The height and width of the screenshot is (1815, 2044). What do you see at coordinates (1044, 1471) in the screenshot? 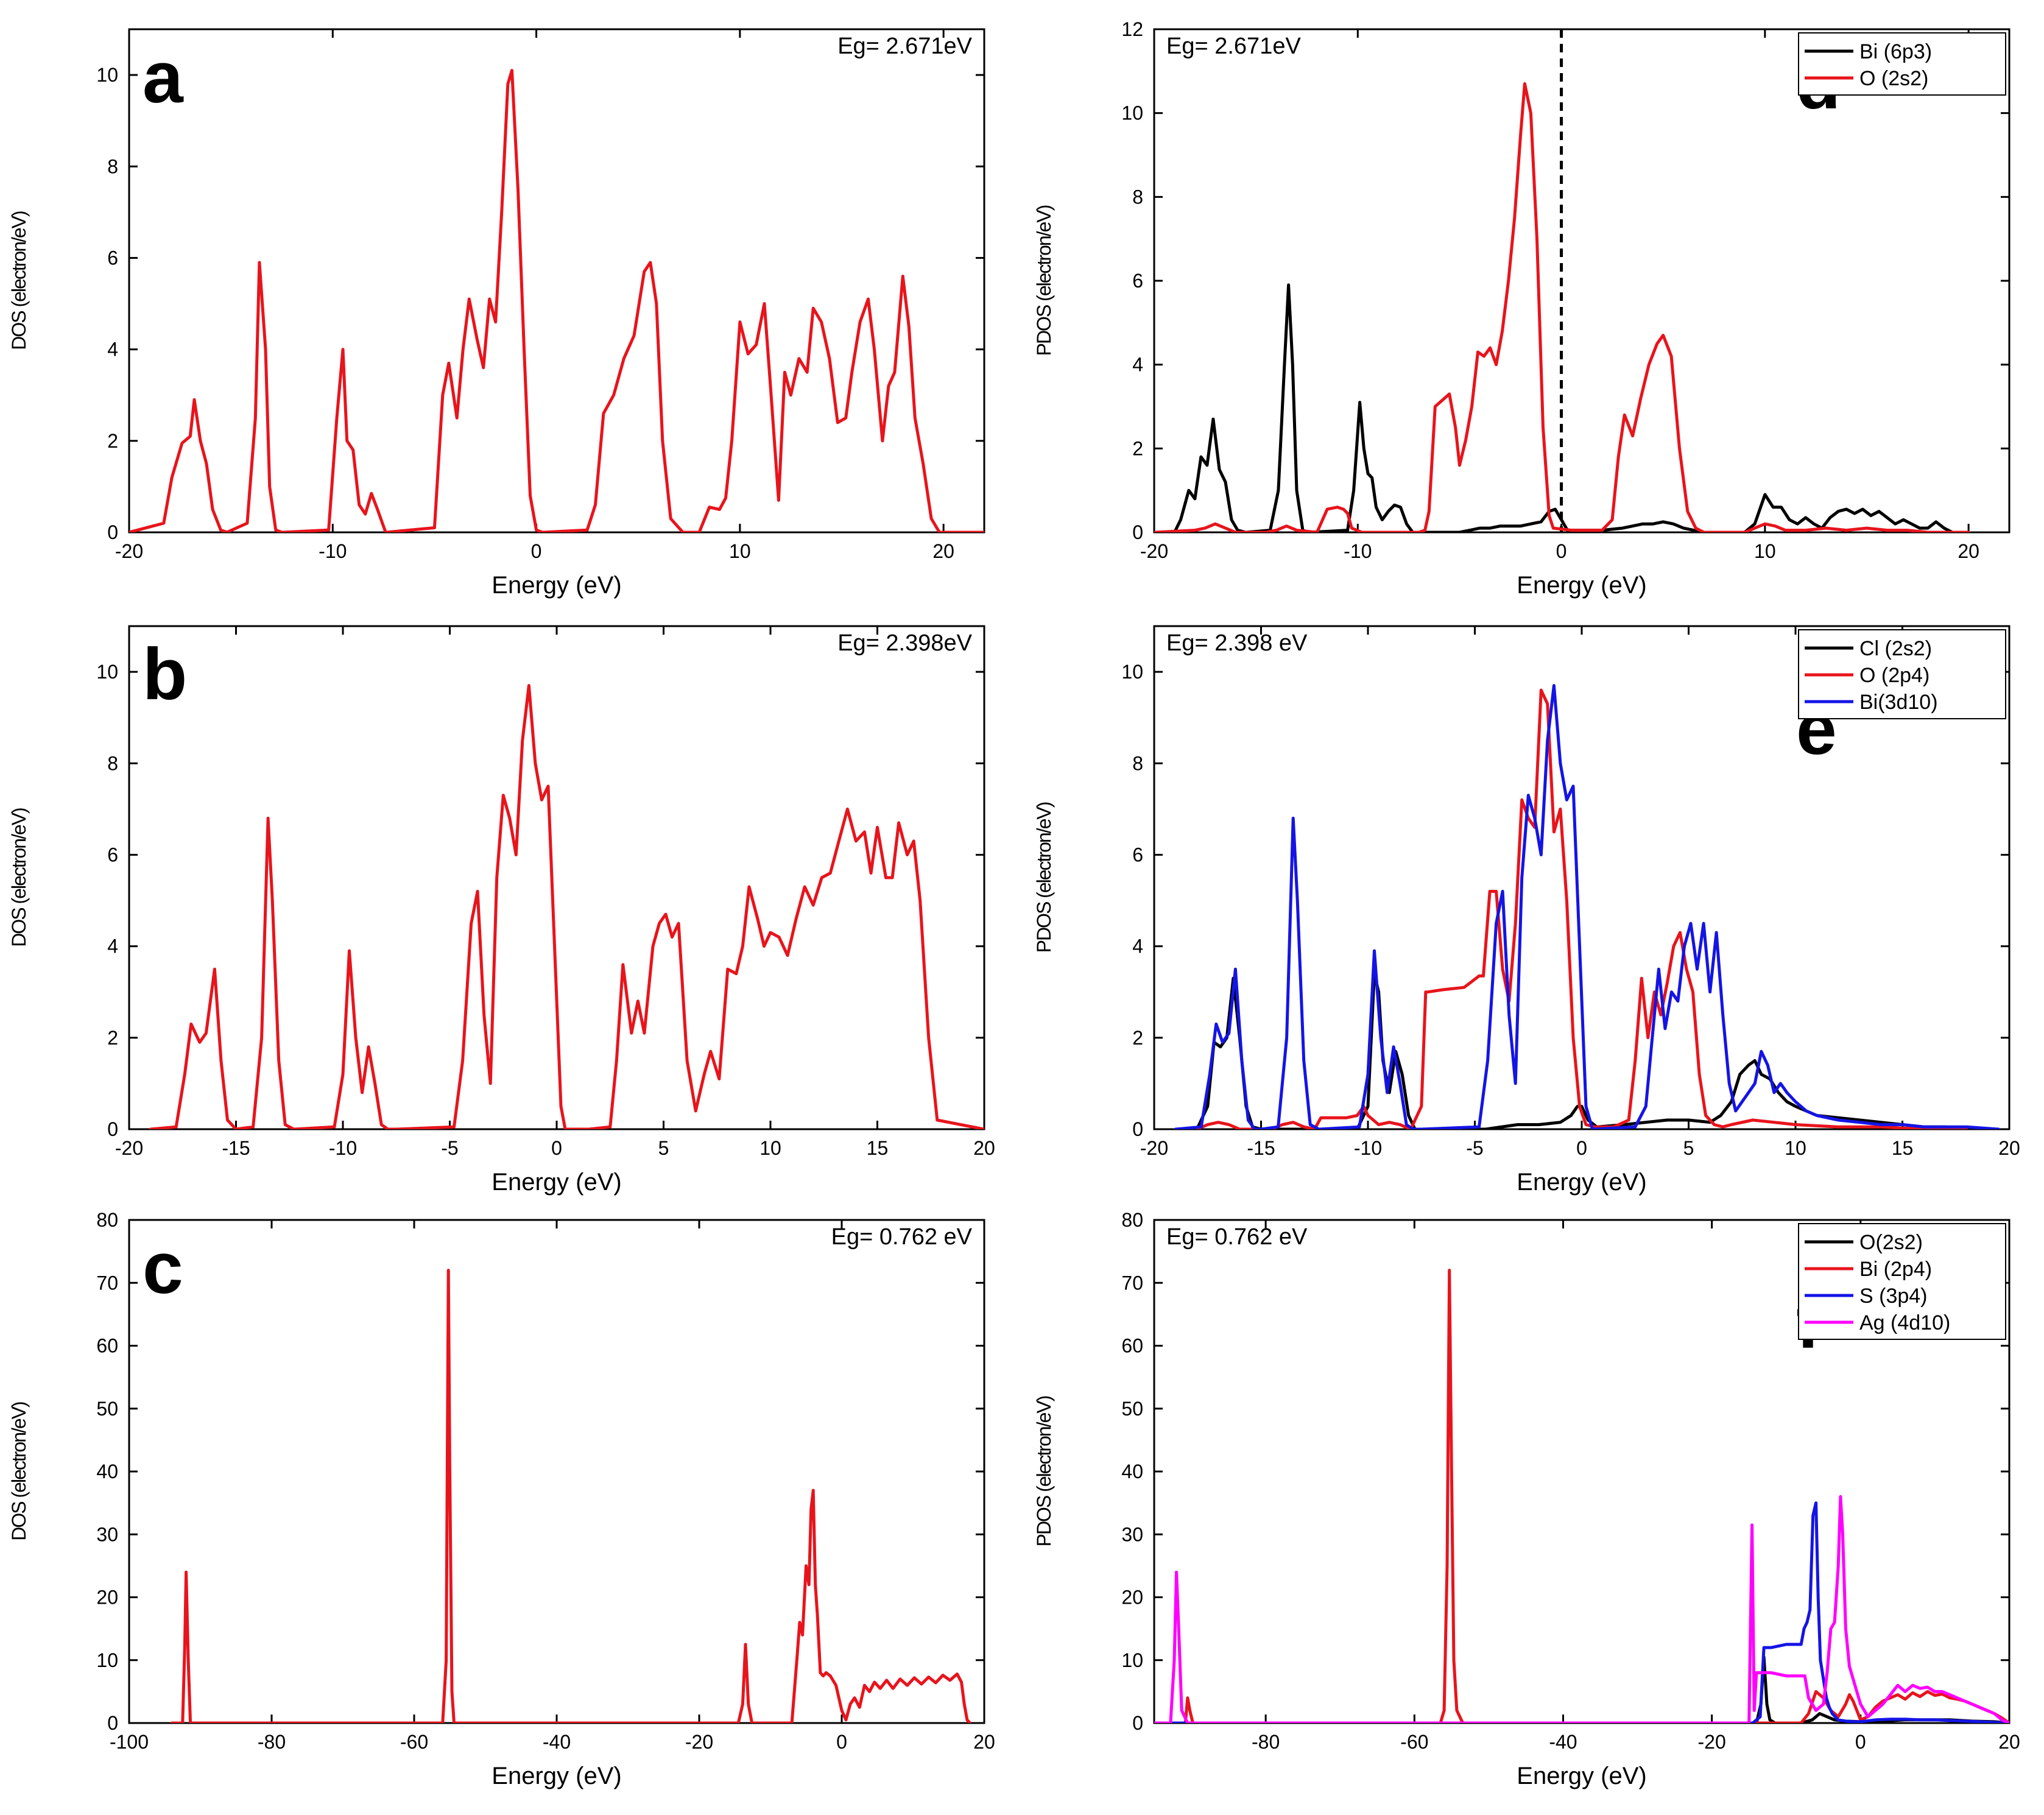
I see `y-axis-label-f: PDOS (electron/eV)` at bounding box center [1044, 1471].